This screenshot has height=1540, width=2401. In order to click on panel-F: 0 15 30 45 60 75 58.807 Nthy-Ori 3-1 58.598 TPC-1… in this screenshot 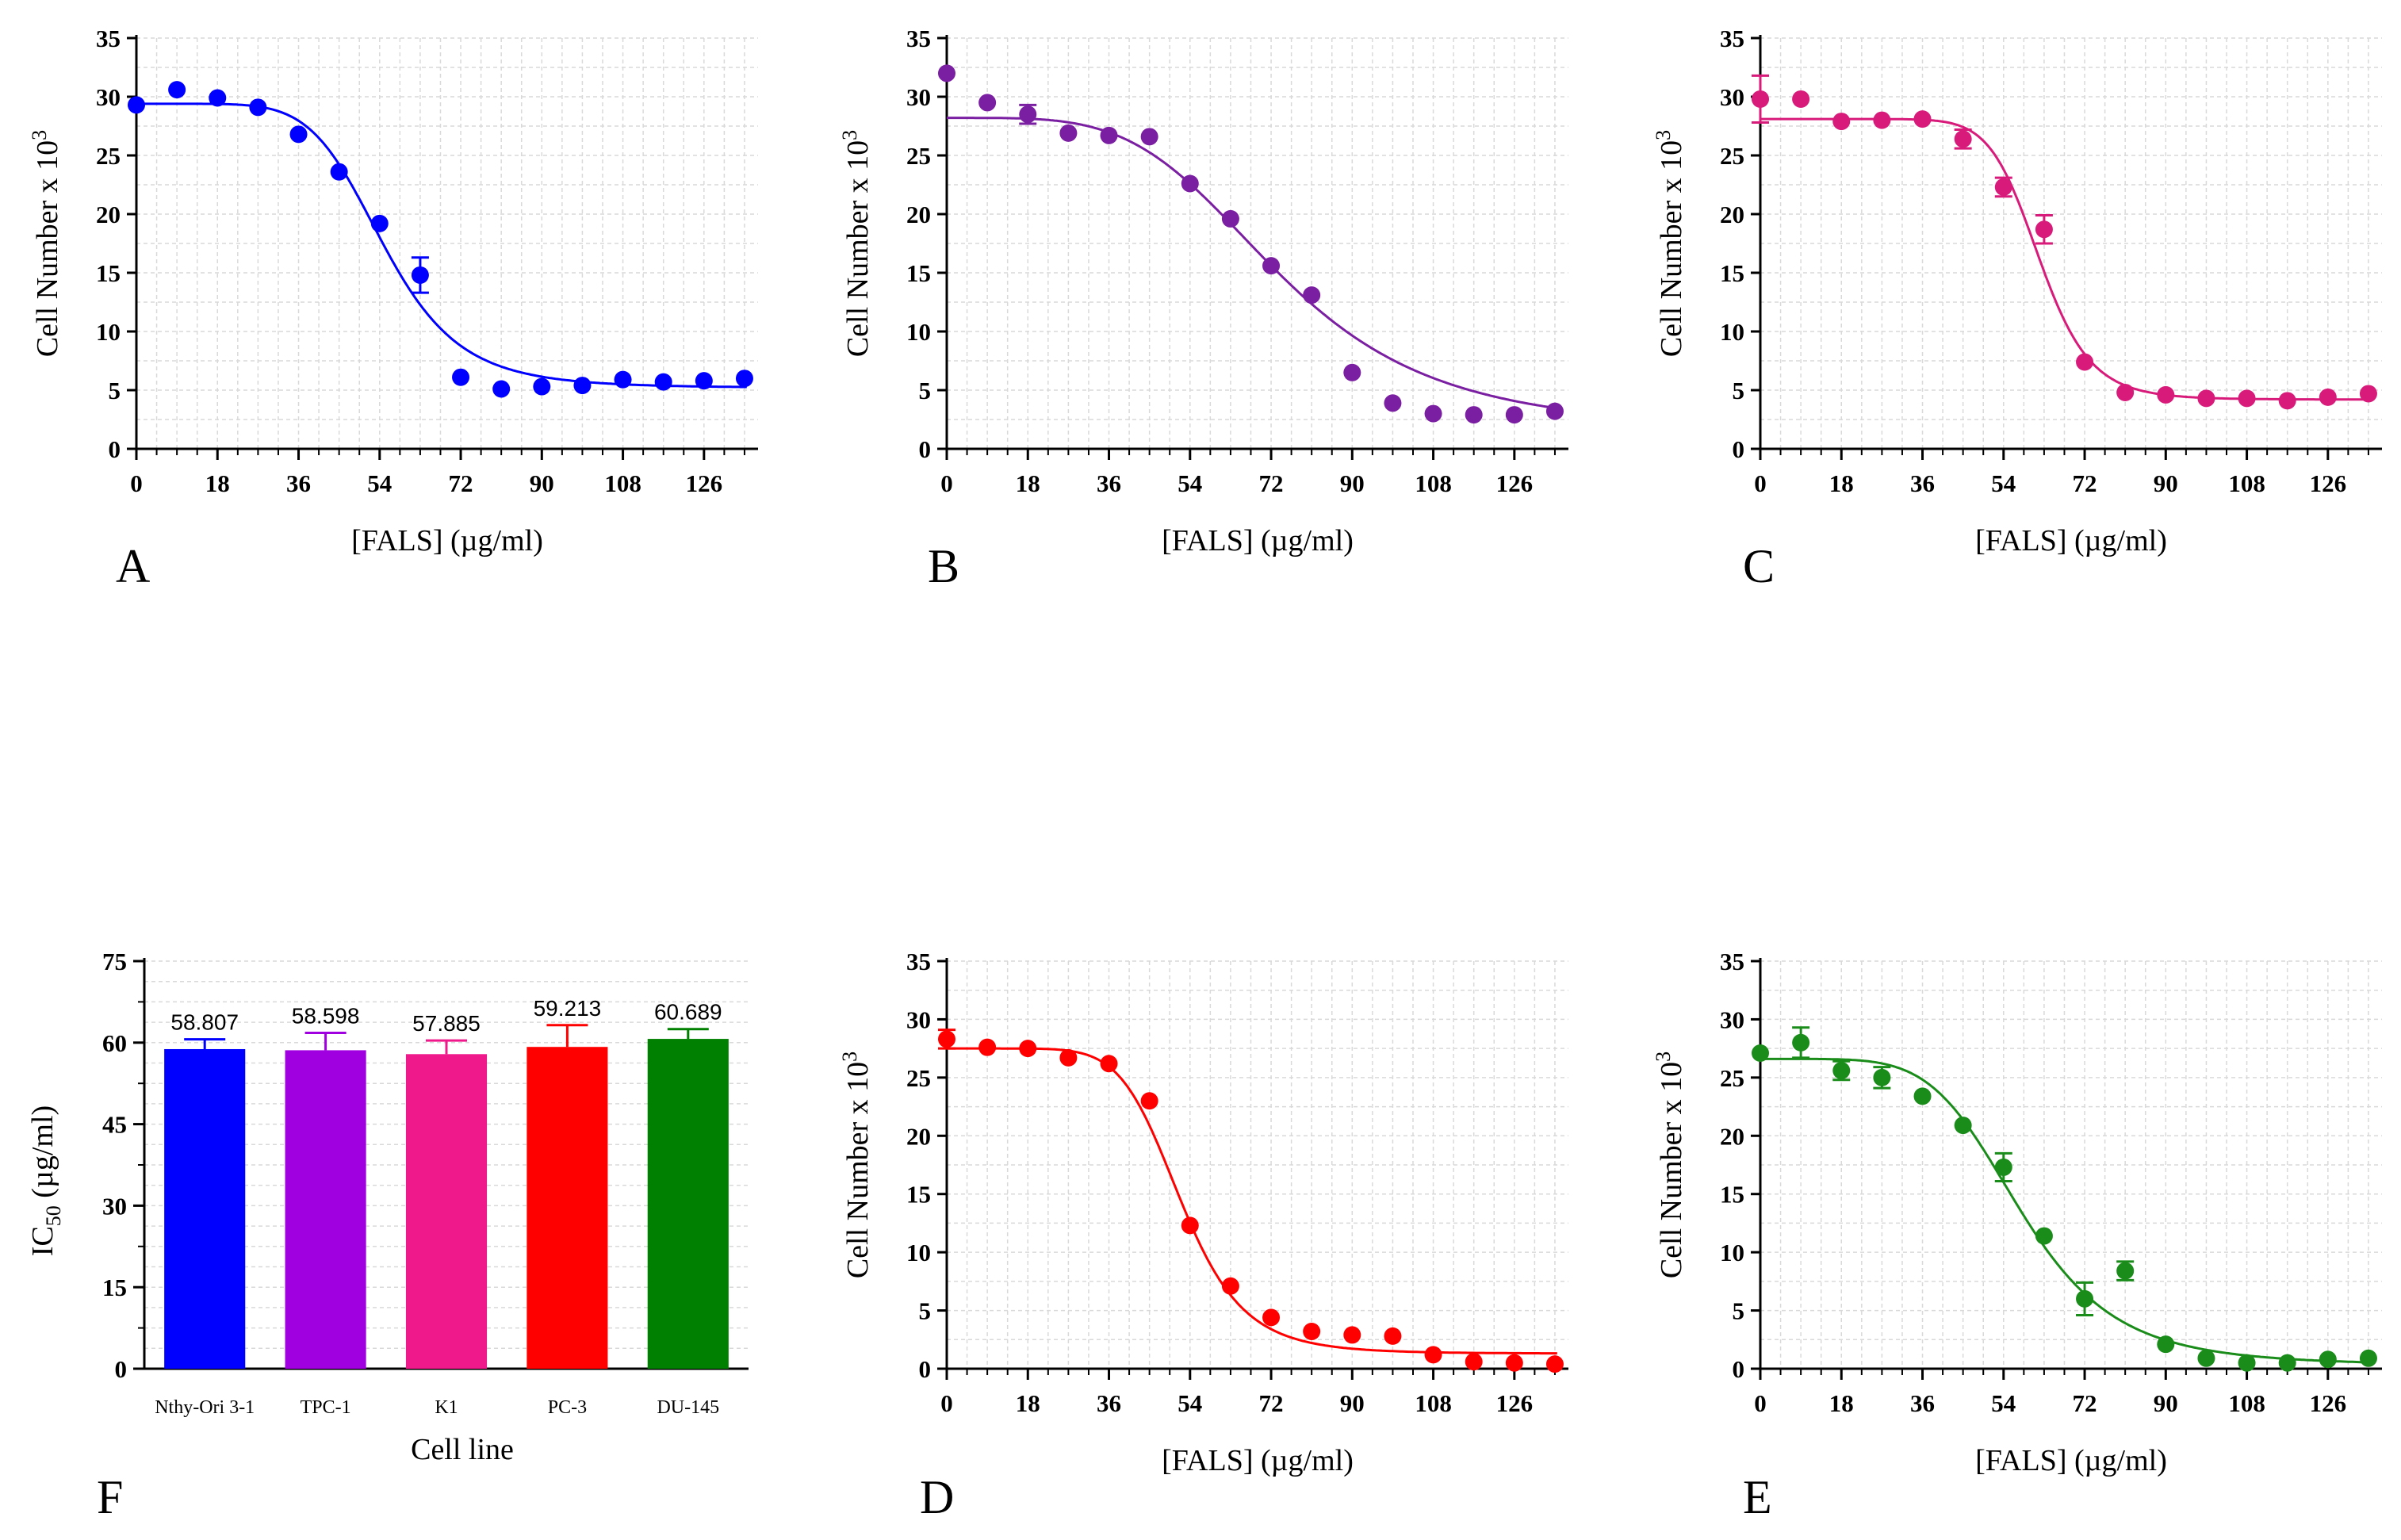, I will do `click(387, 1235)`.